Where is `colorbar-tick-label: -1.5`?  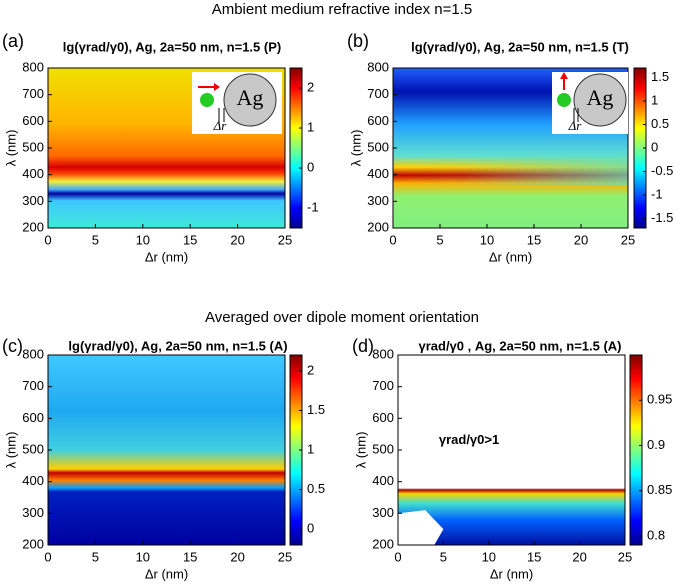
colorbar-tick-label: -1.5 is located at coordinates (662, 217).